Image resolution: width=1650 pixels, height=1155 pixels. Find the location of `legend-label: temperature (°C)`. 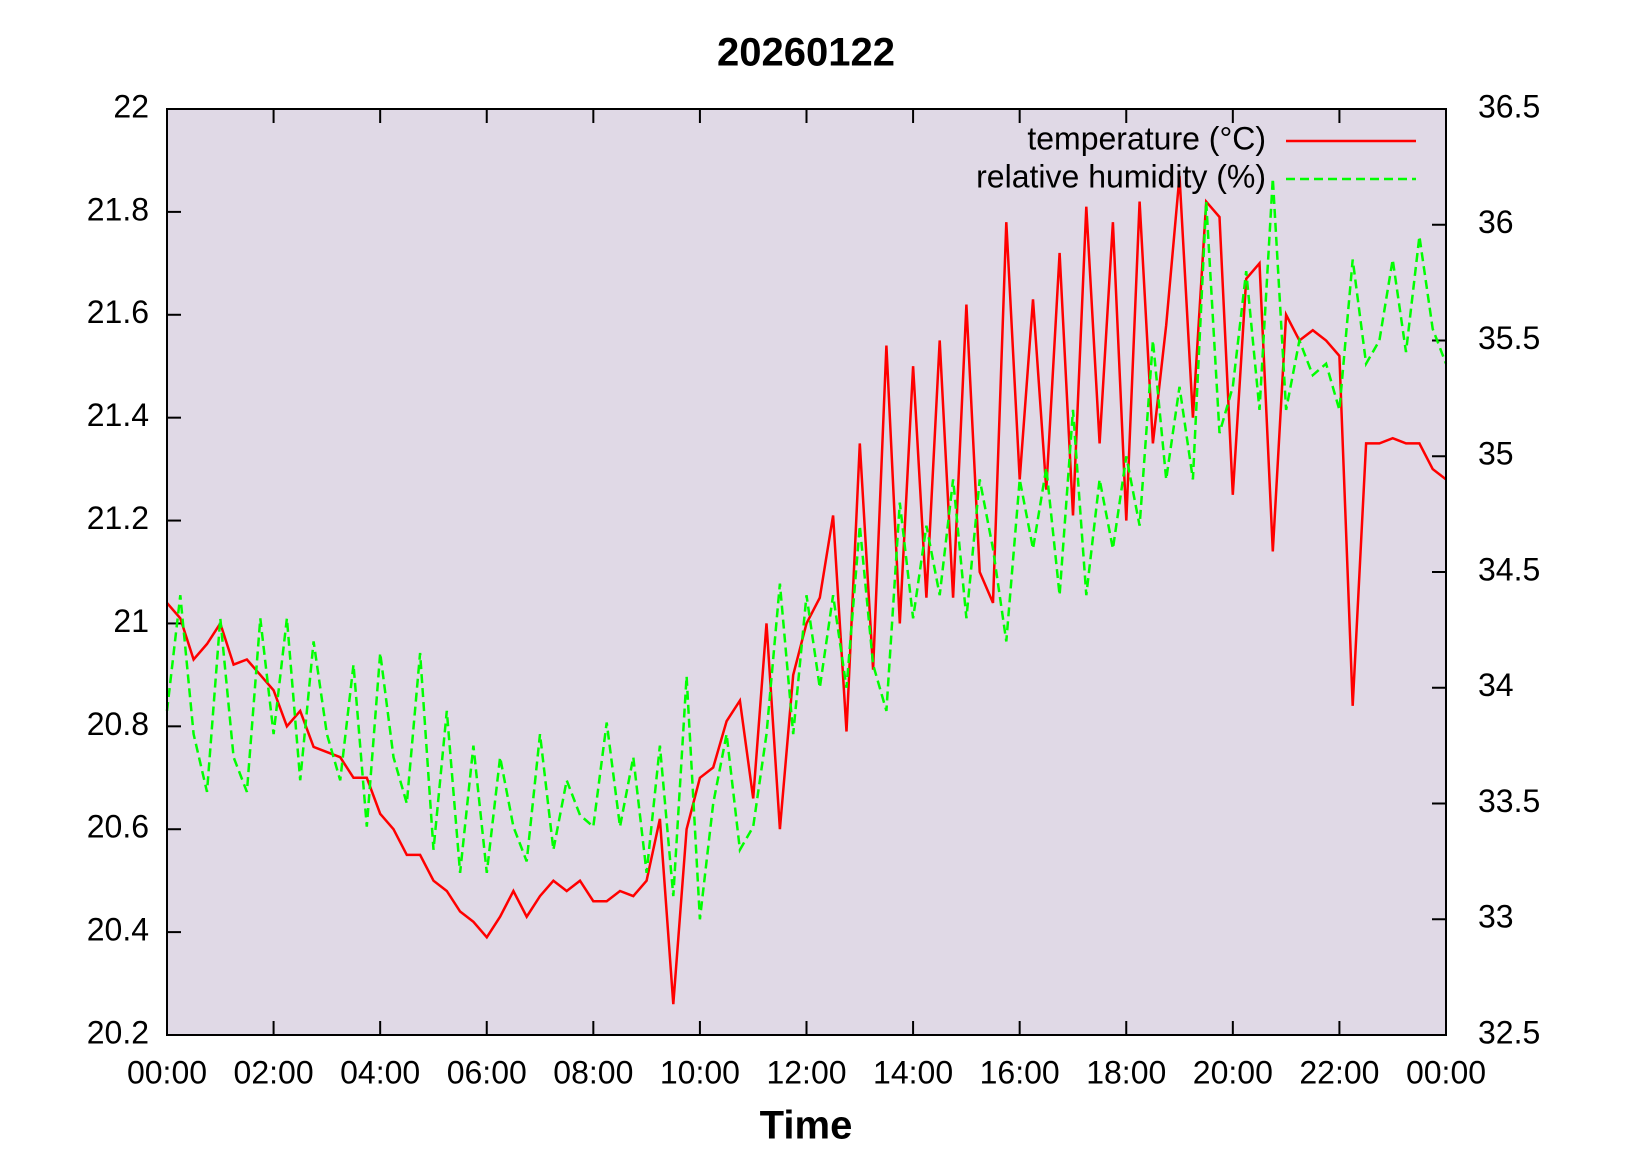

legend-label: temperature (°C) is located at coordinates (1146, 138).